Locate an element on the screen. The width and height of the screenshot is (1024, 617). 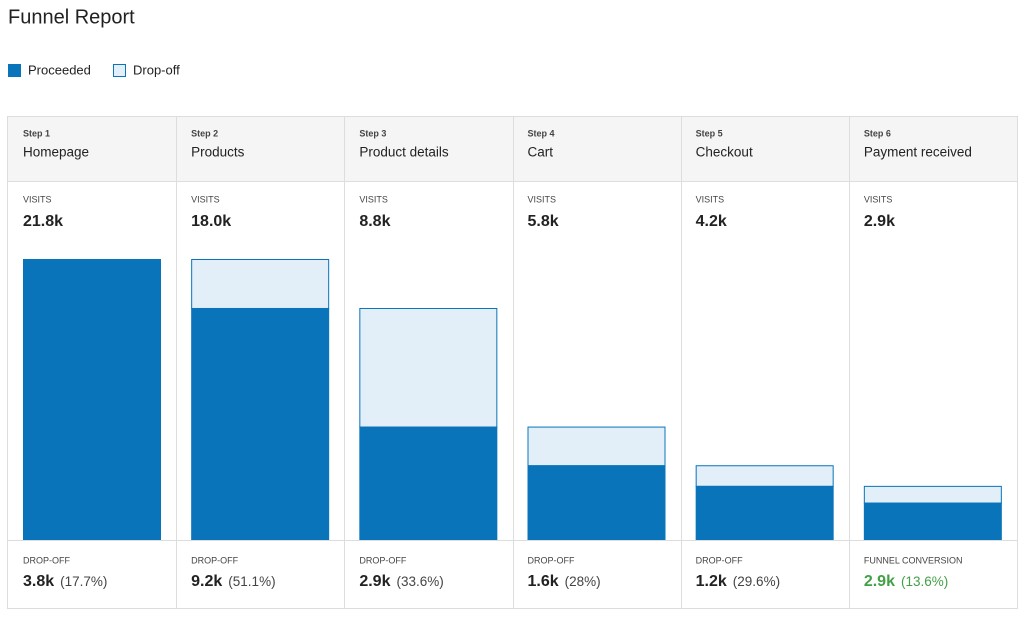
dropoff-value: 2.9k (33.6%) is located at coordinates (401, 581).